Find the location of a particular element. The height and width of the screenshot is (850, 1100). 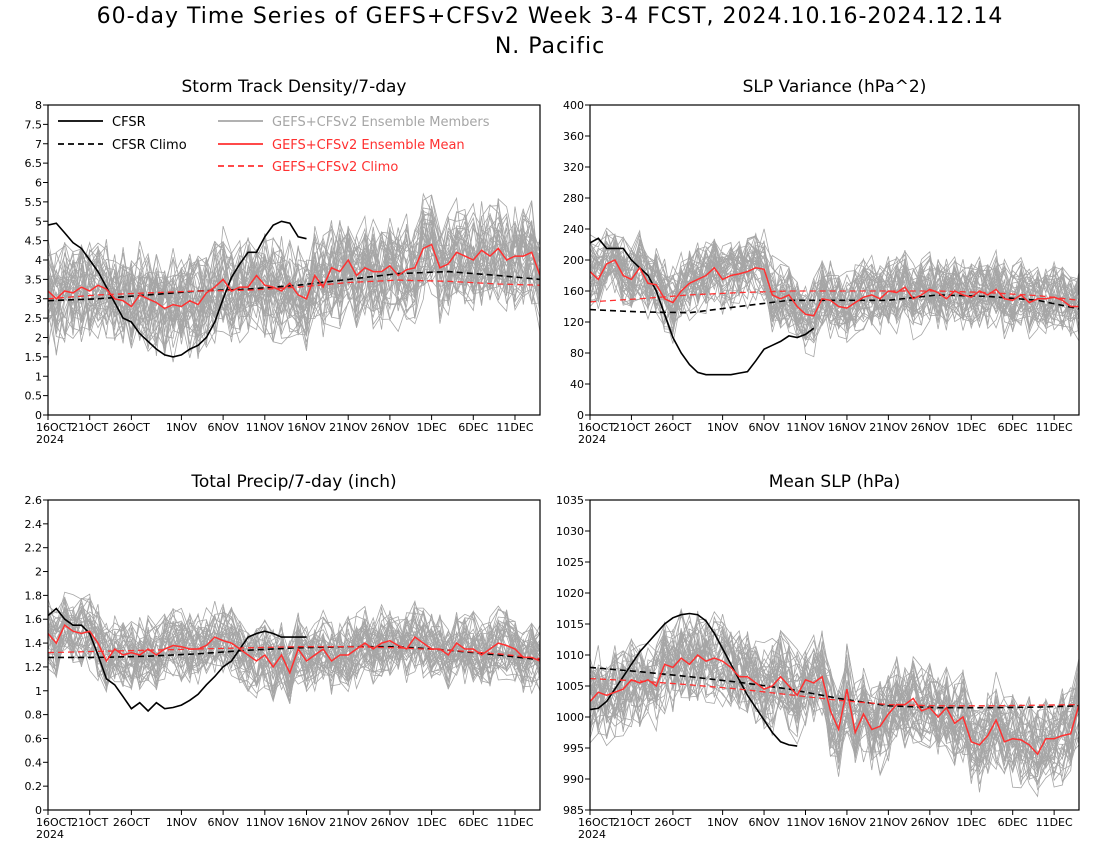

x-tick-label: 26NOV is located at coordinates (390, 427).